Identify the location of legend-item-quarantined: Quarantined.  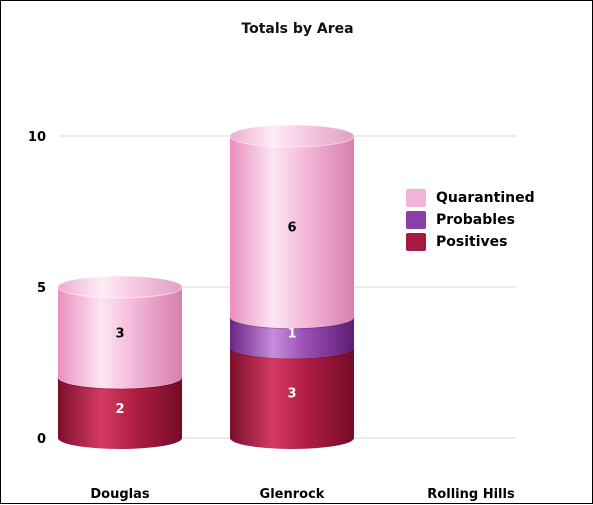
(470, 198).